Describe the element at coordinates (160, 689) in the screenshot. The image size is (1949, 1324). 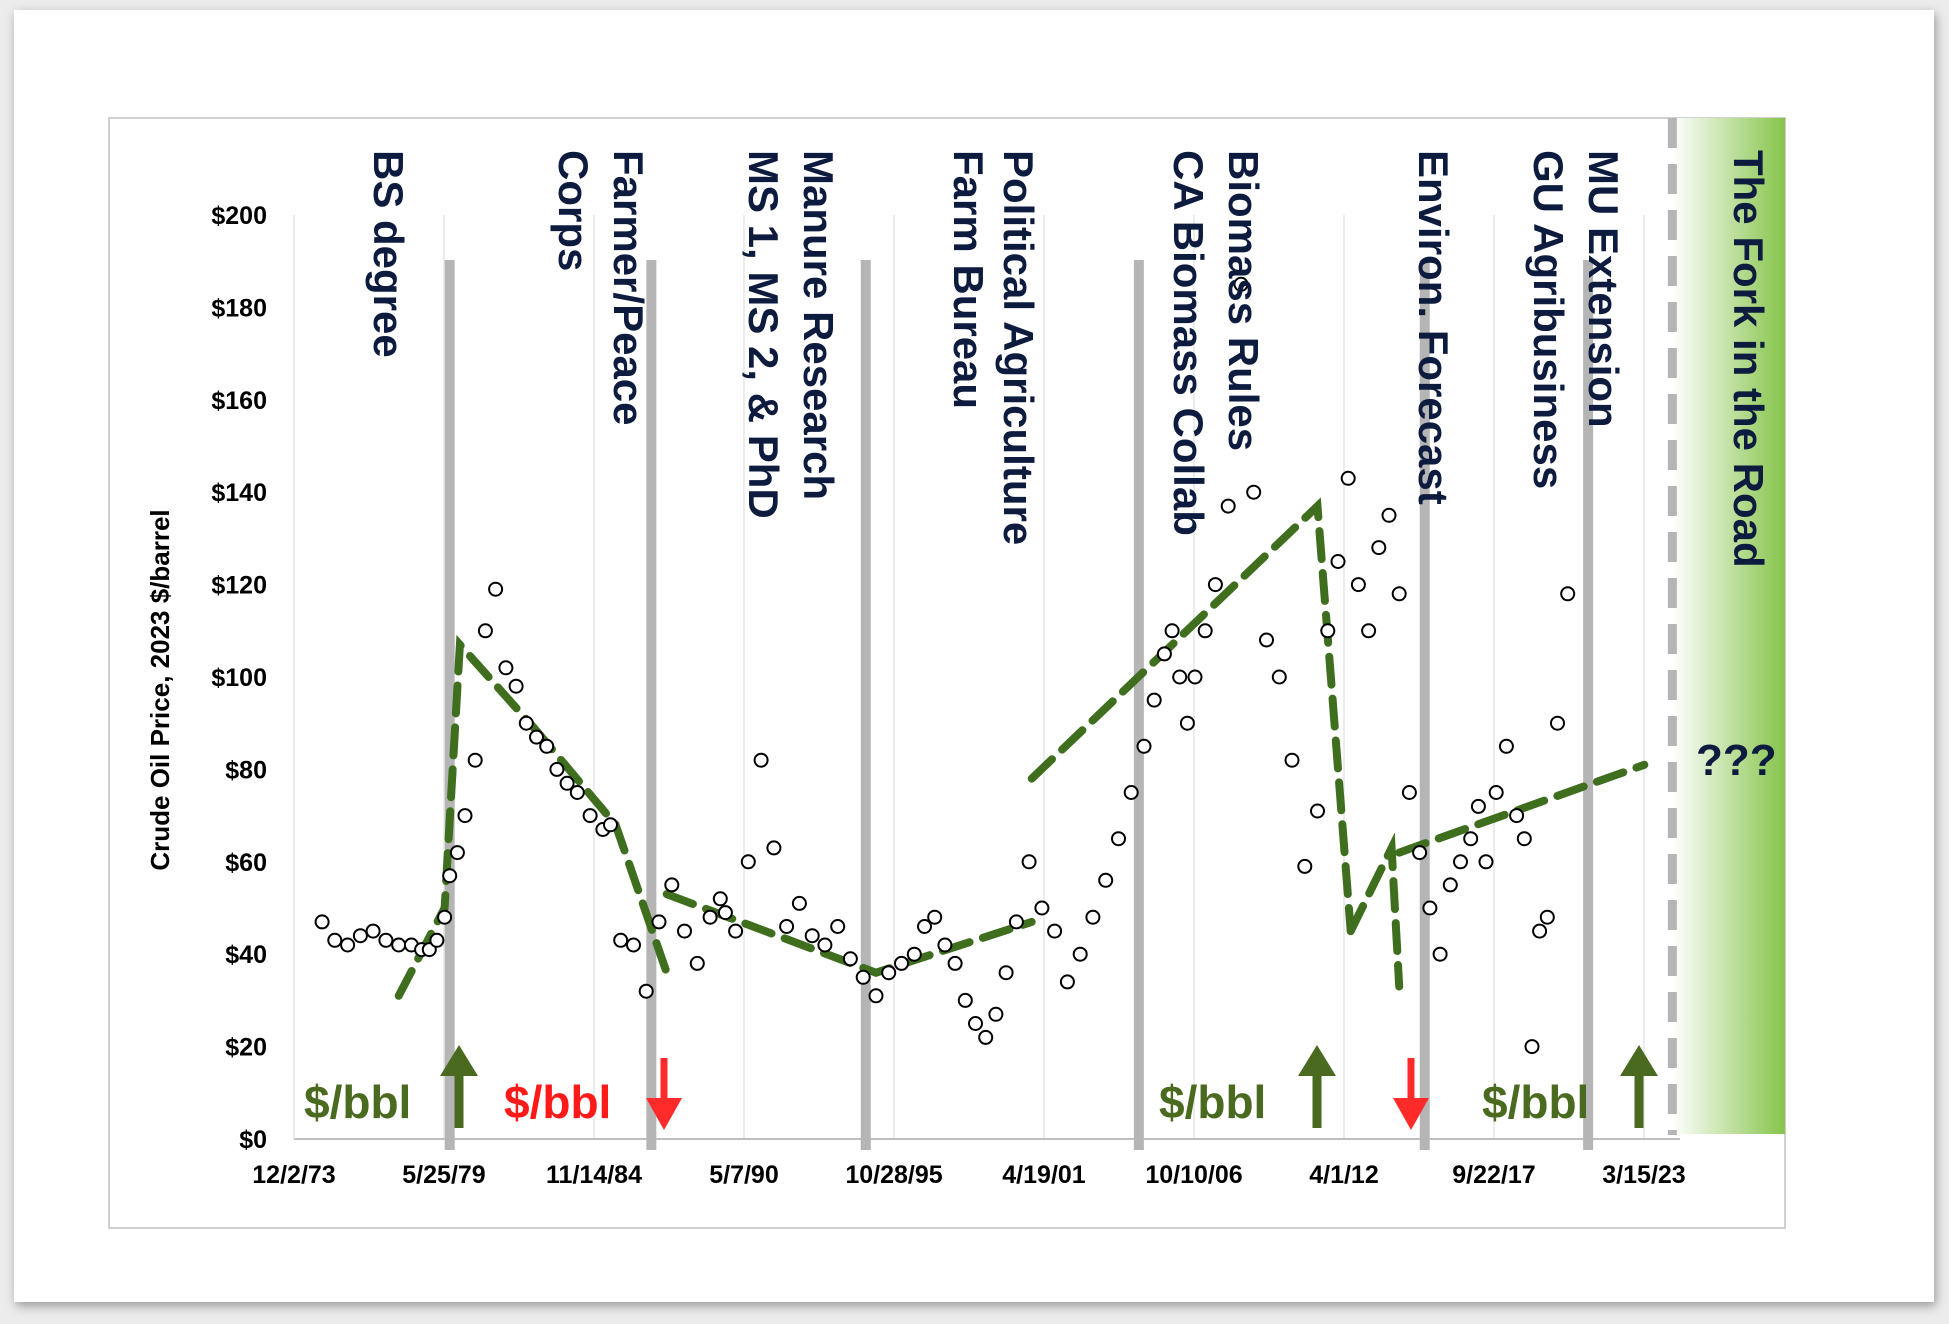
I see `y-axis-title: Crude Oil Price, 2023 $/barrel` at that location.